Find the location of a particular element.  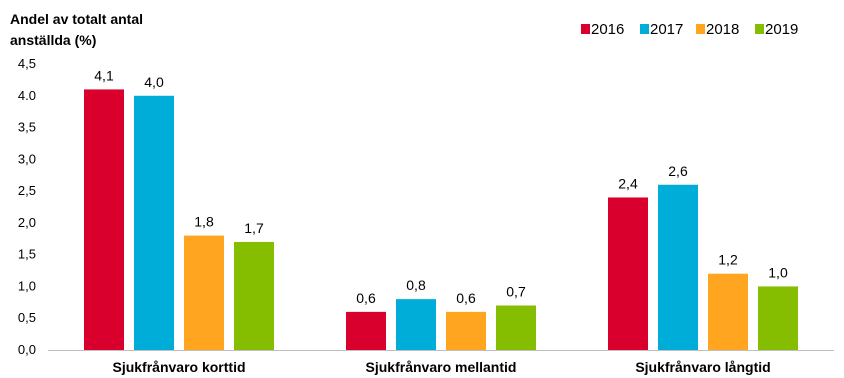

data-label: 1,8 is located at coordinates (204, 222).